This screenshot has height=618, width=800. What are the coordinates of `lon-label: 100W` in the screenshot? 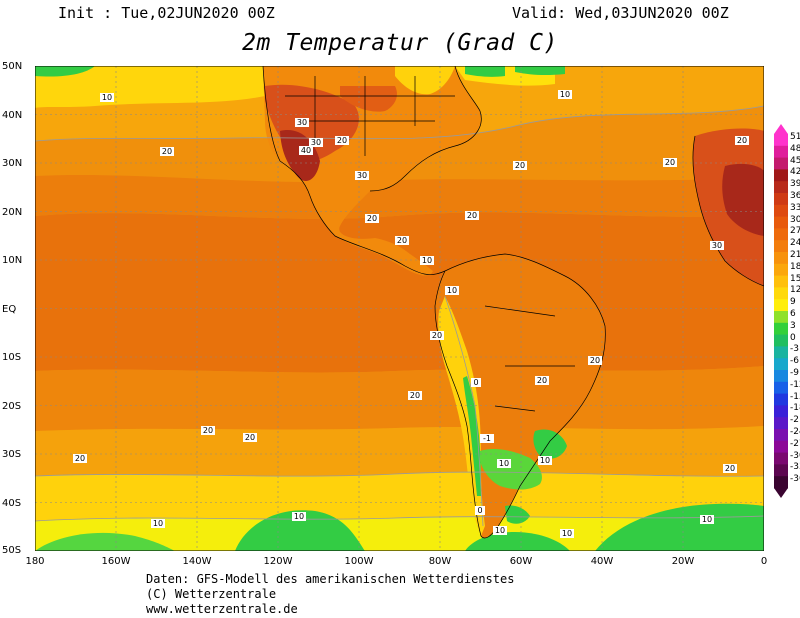 It's located at (359, 561).